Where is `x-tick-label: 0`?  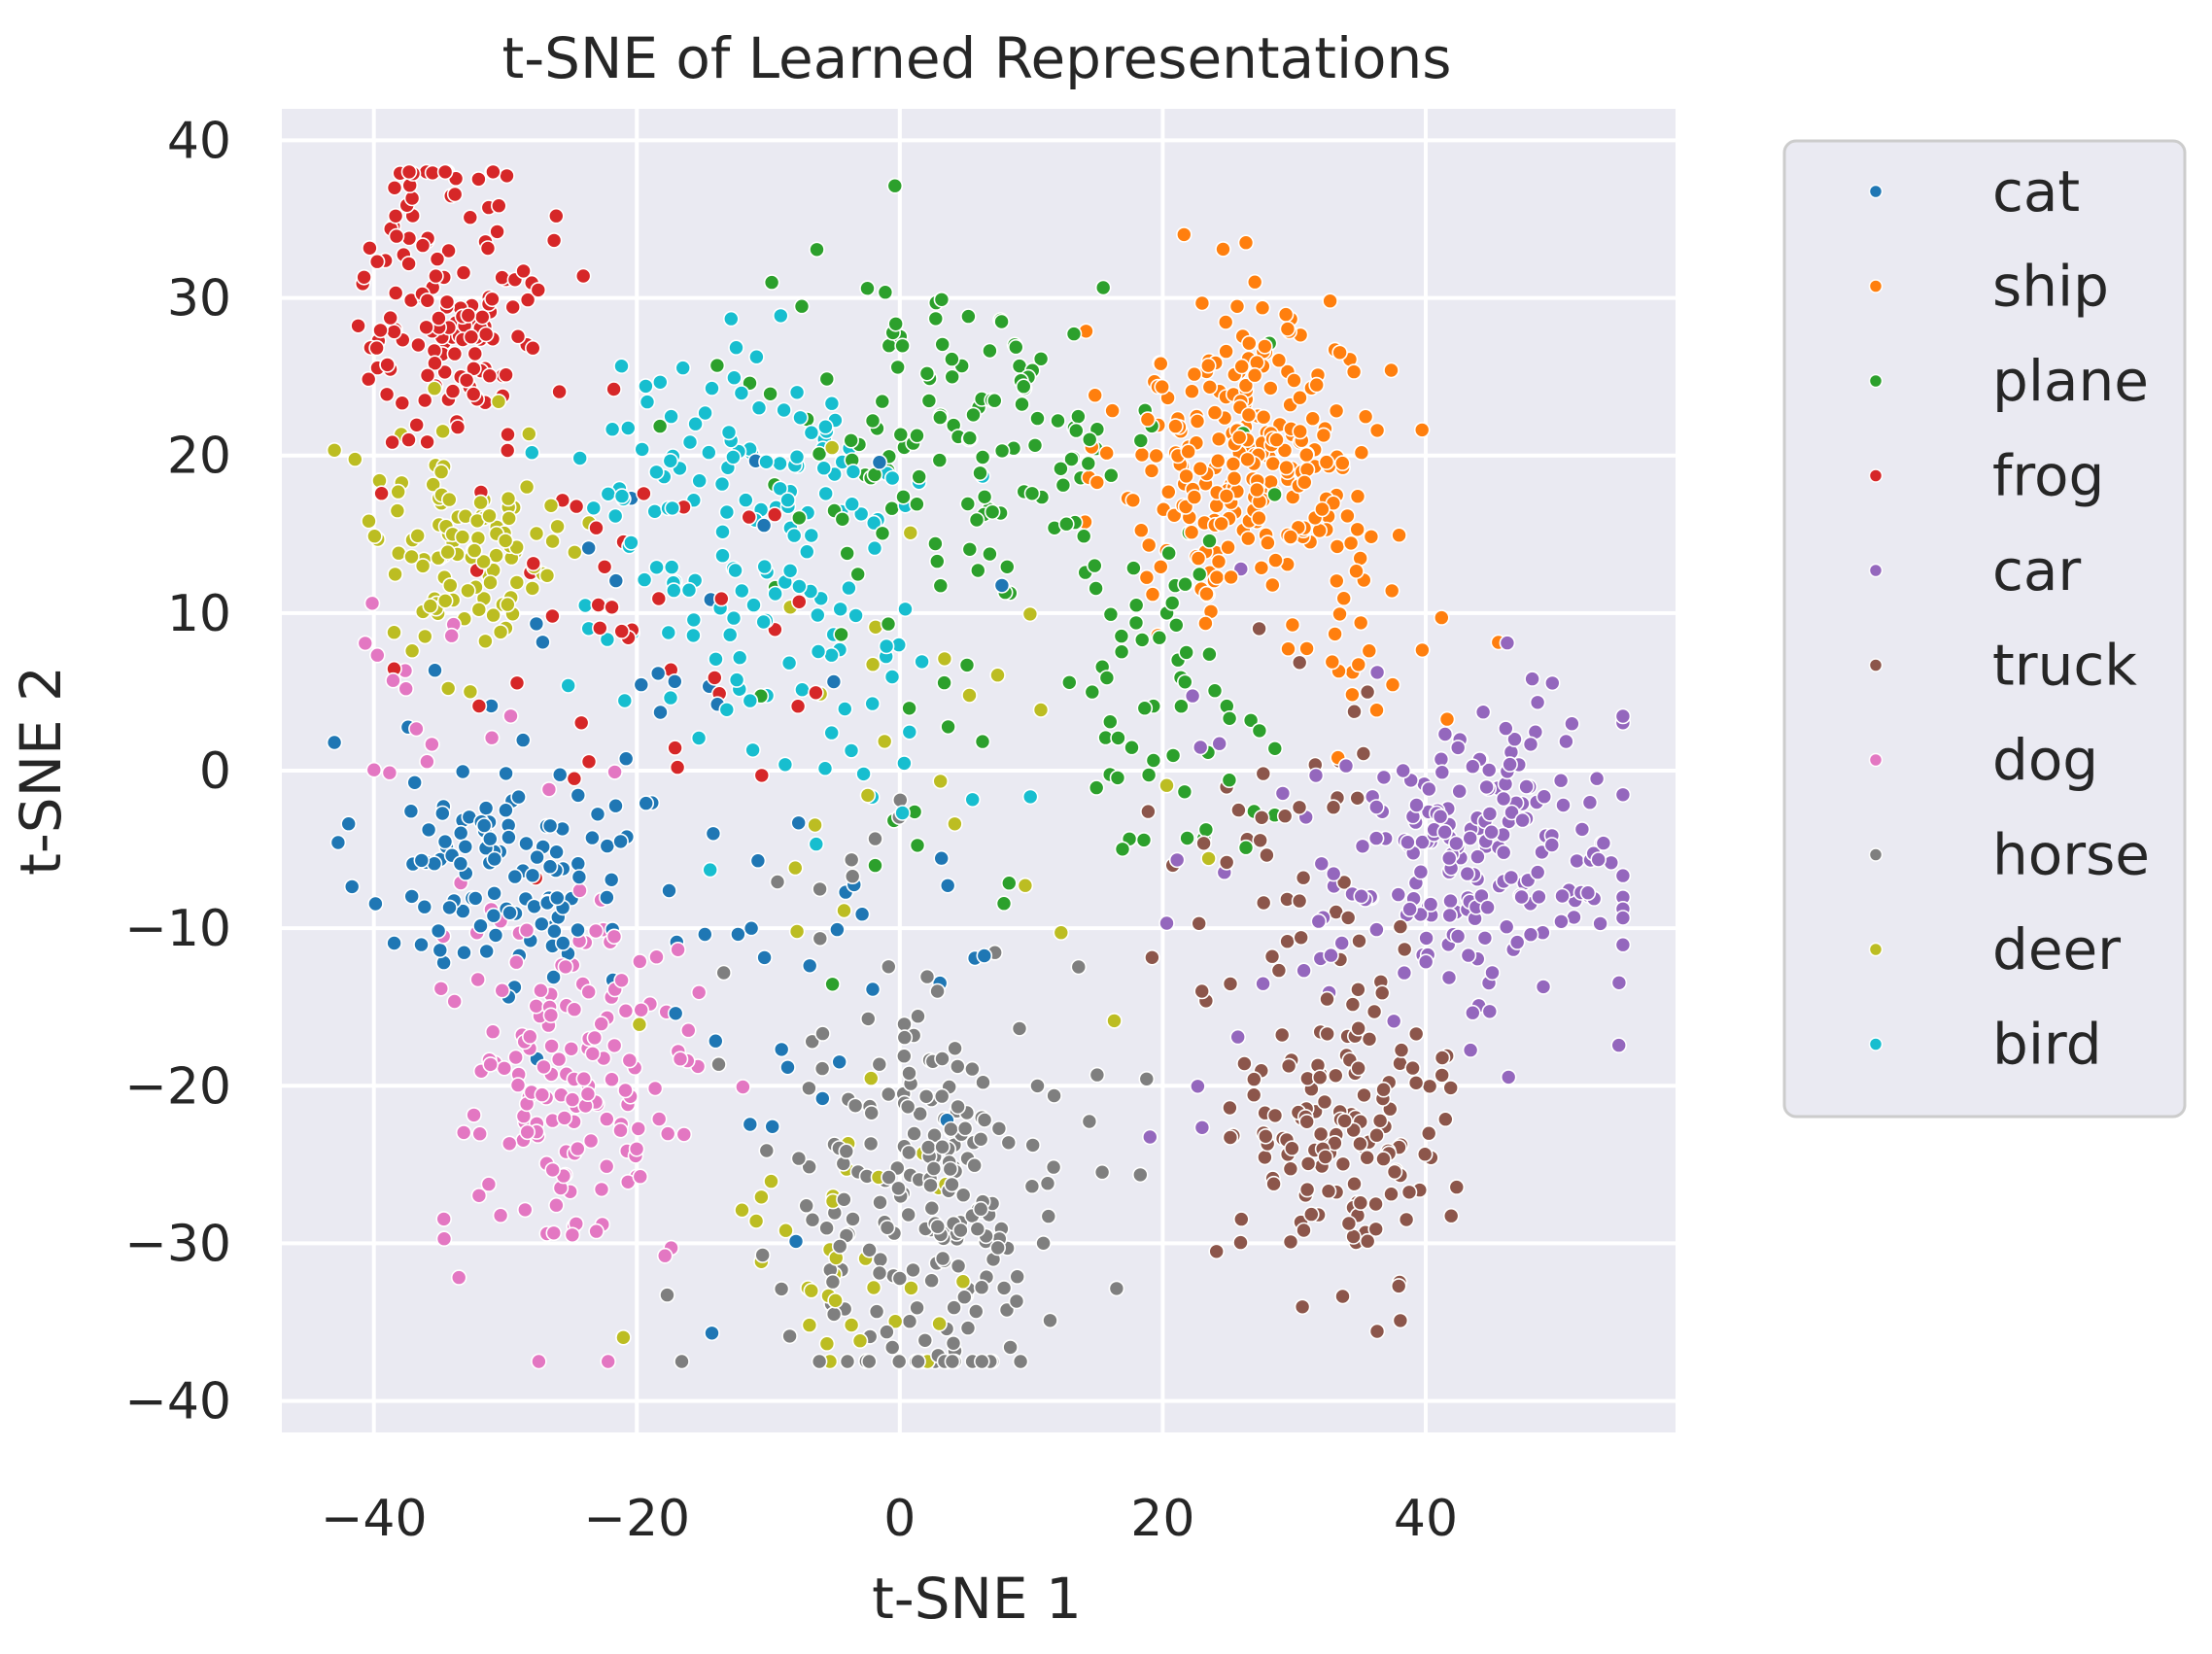
x-tick-label: 0 is located at coordinates (899, 1519).